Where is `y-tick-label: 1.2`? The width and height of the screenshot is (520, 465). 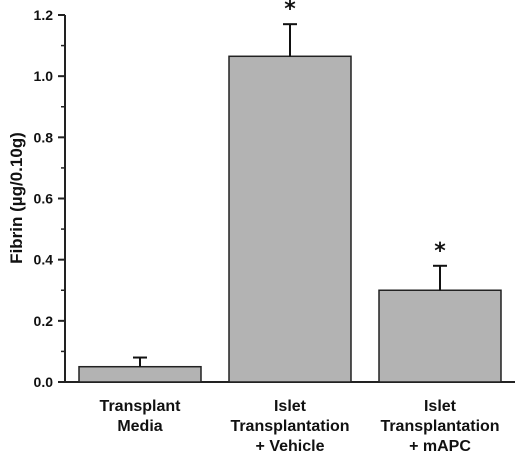
y-tick-label: 1.2 is located at coordinates (44, 15).